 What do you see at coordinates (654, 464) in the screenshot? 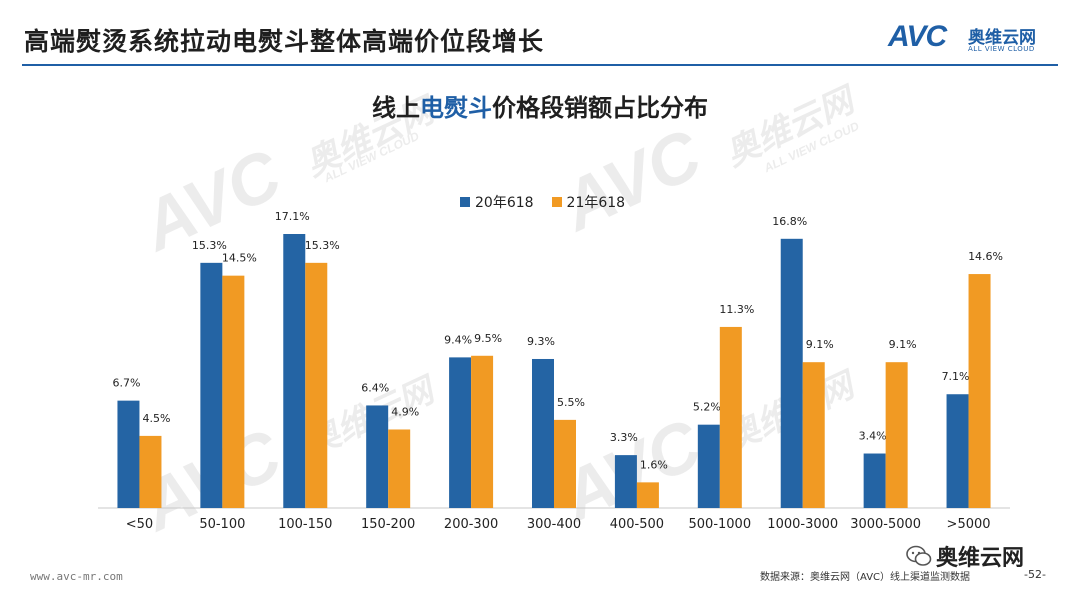
I see `data-label-series2-6: 1.6%` at bounding box center [654, 464].